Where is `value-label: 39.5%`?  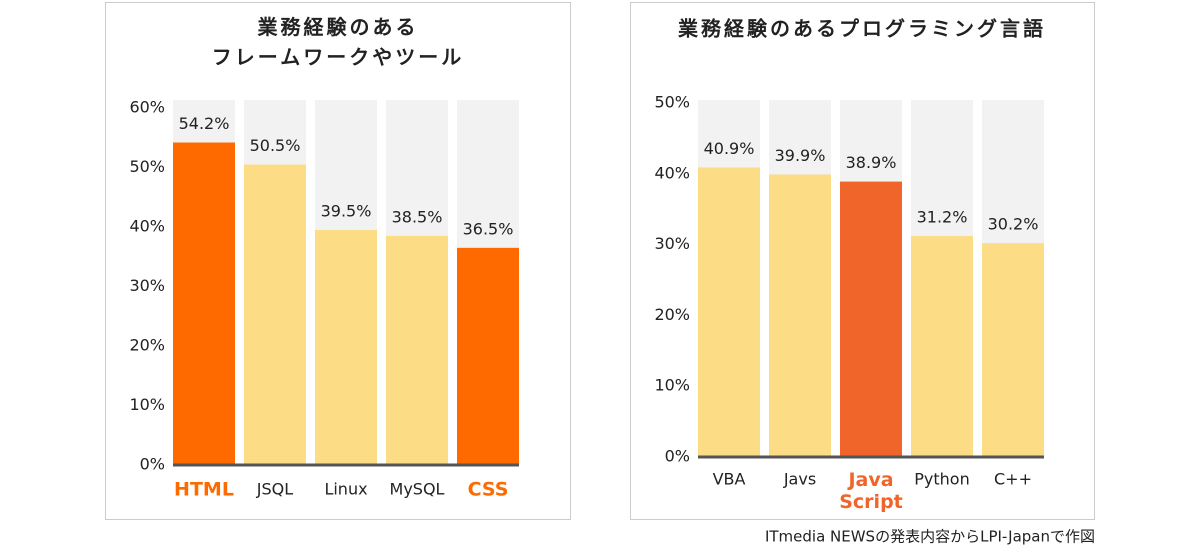
value-label: 39.5% is located at coordinates (346, 210).